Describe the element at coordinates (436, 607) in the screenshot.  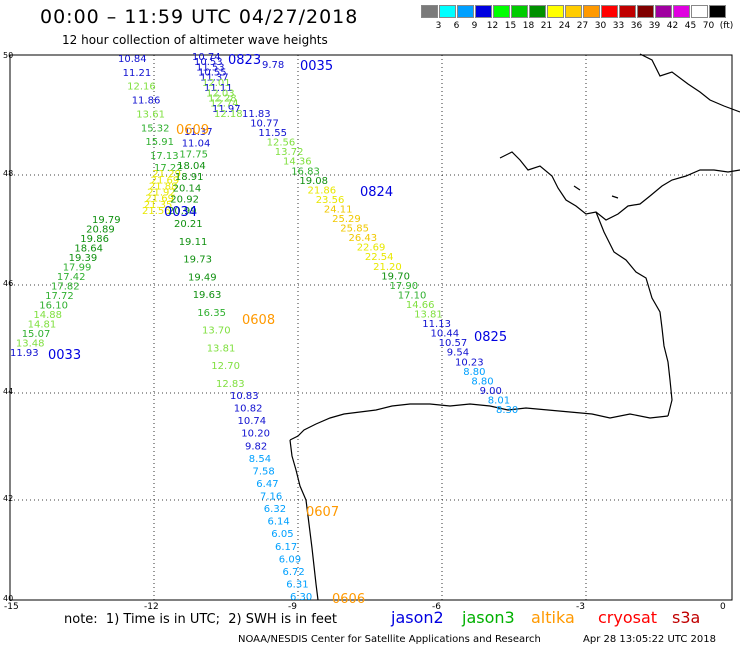
I see `lon-tick-label: -6` at that location.